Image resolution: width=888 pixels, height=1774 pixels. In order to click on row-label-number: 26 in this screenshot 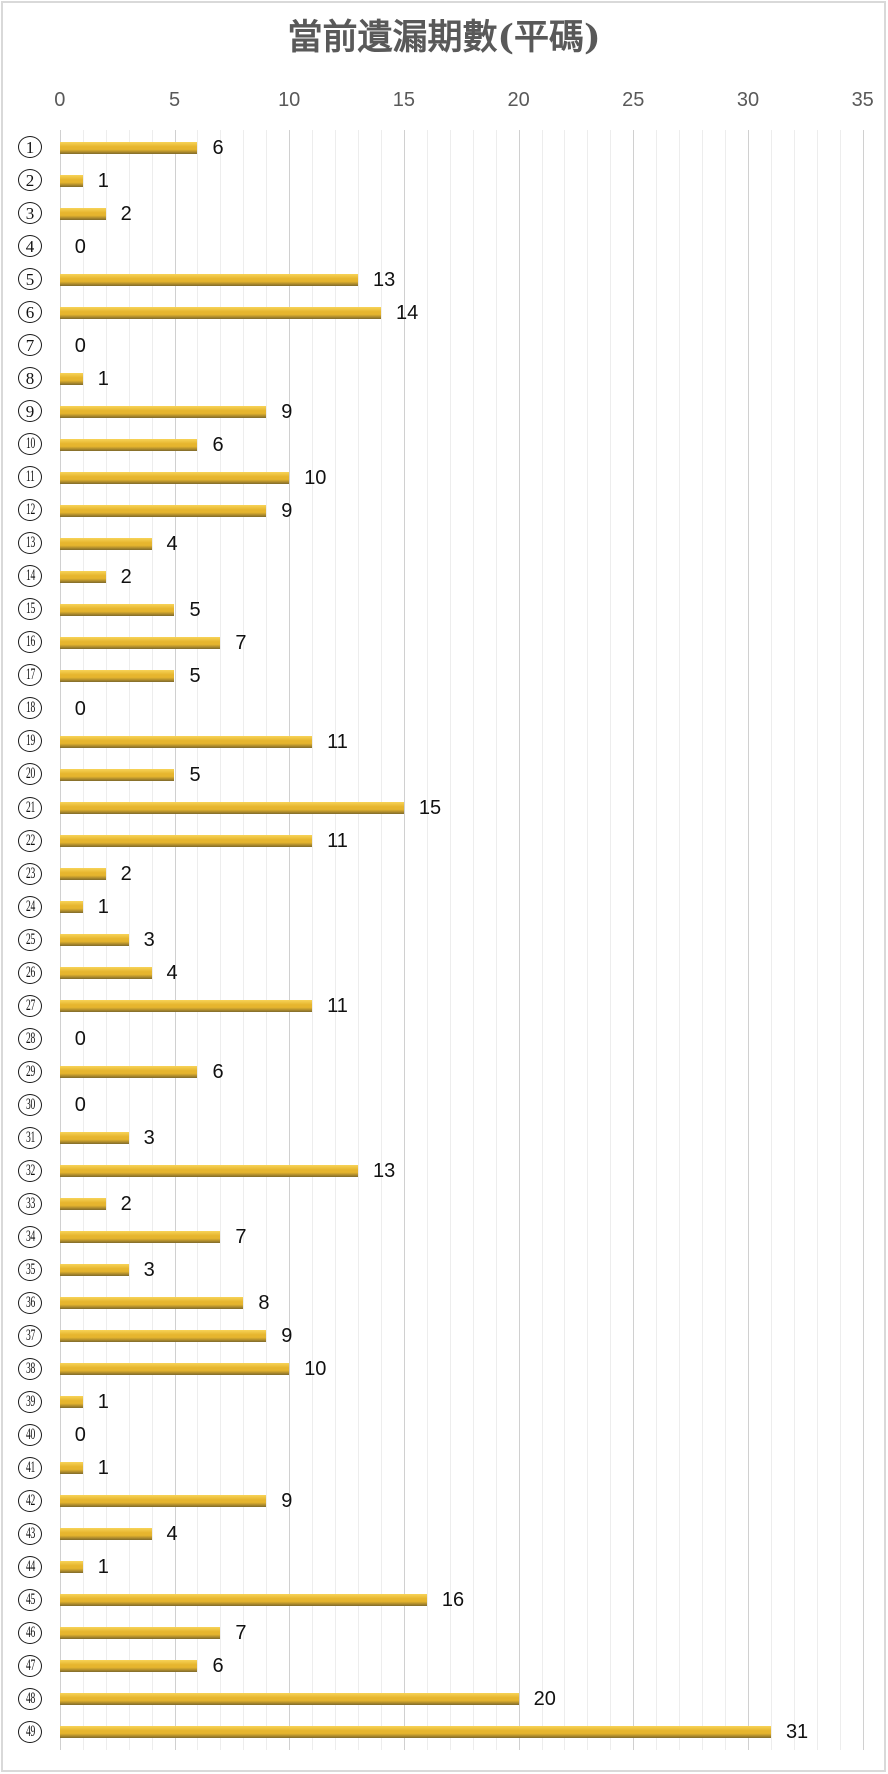, I will do `click(30, 972)`.